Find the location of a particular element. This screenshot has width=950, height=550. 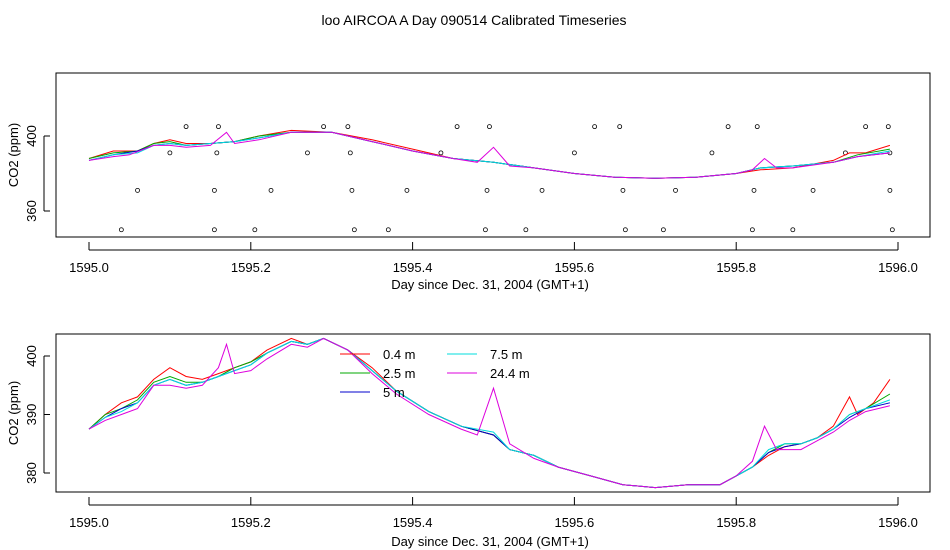

legend-label: 2.5 m is located at coordinates (399, 373).